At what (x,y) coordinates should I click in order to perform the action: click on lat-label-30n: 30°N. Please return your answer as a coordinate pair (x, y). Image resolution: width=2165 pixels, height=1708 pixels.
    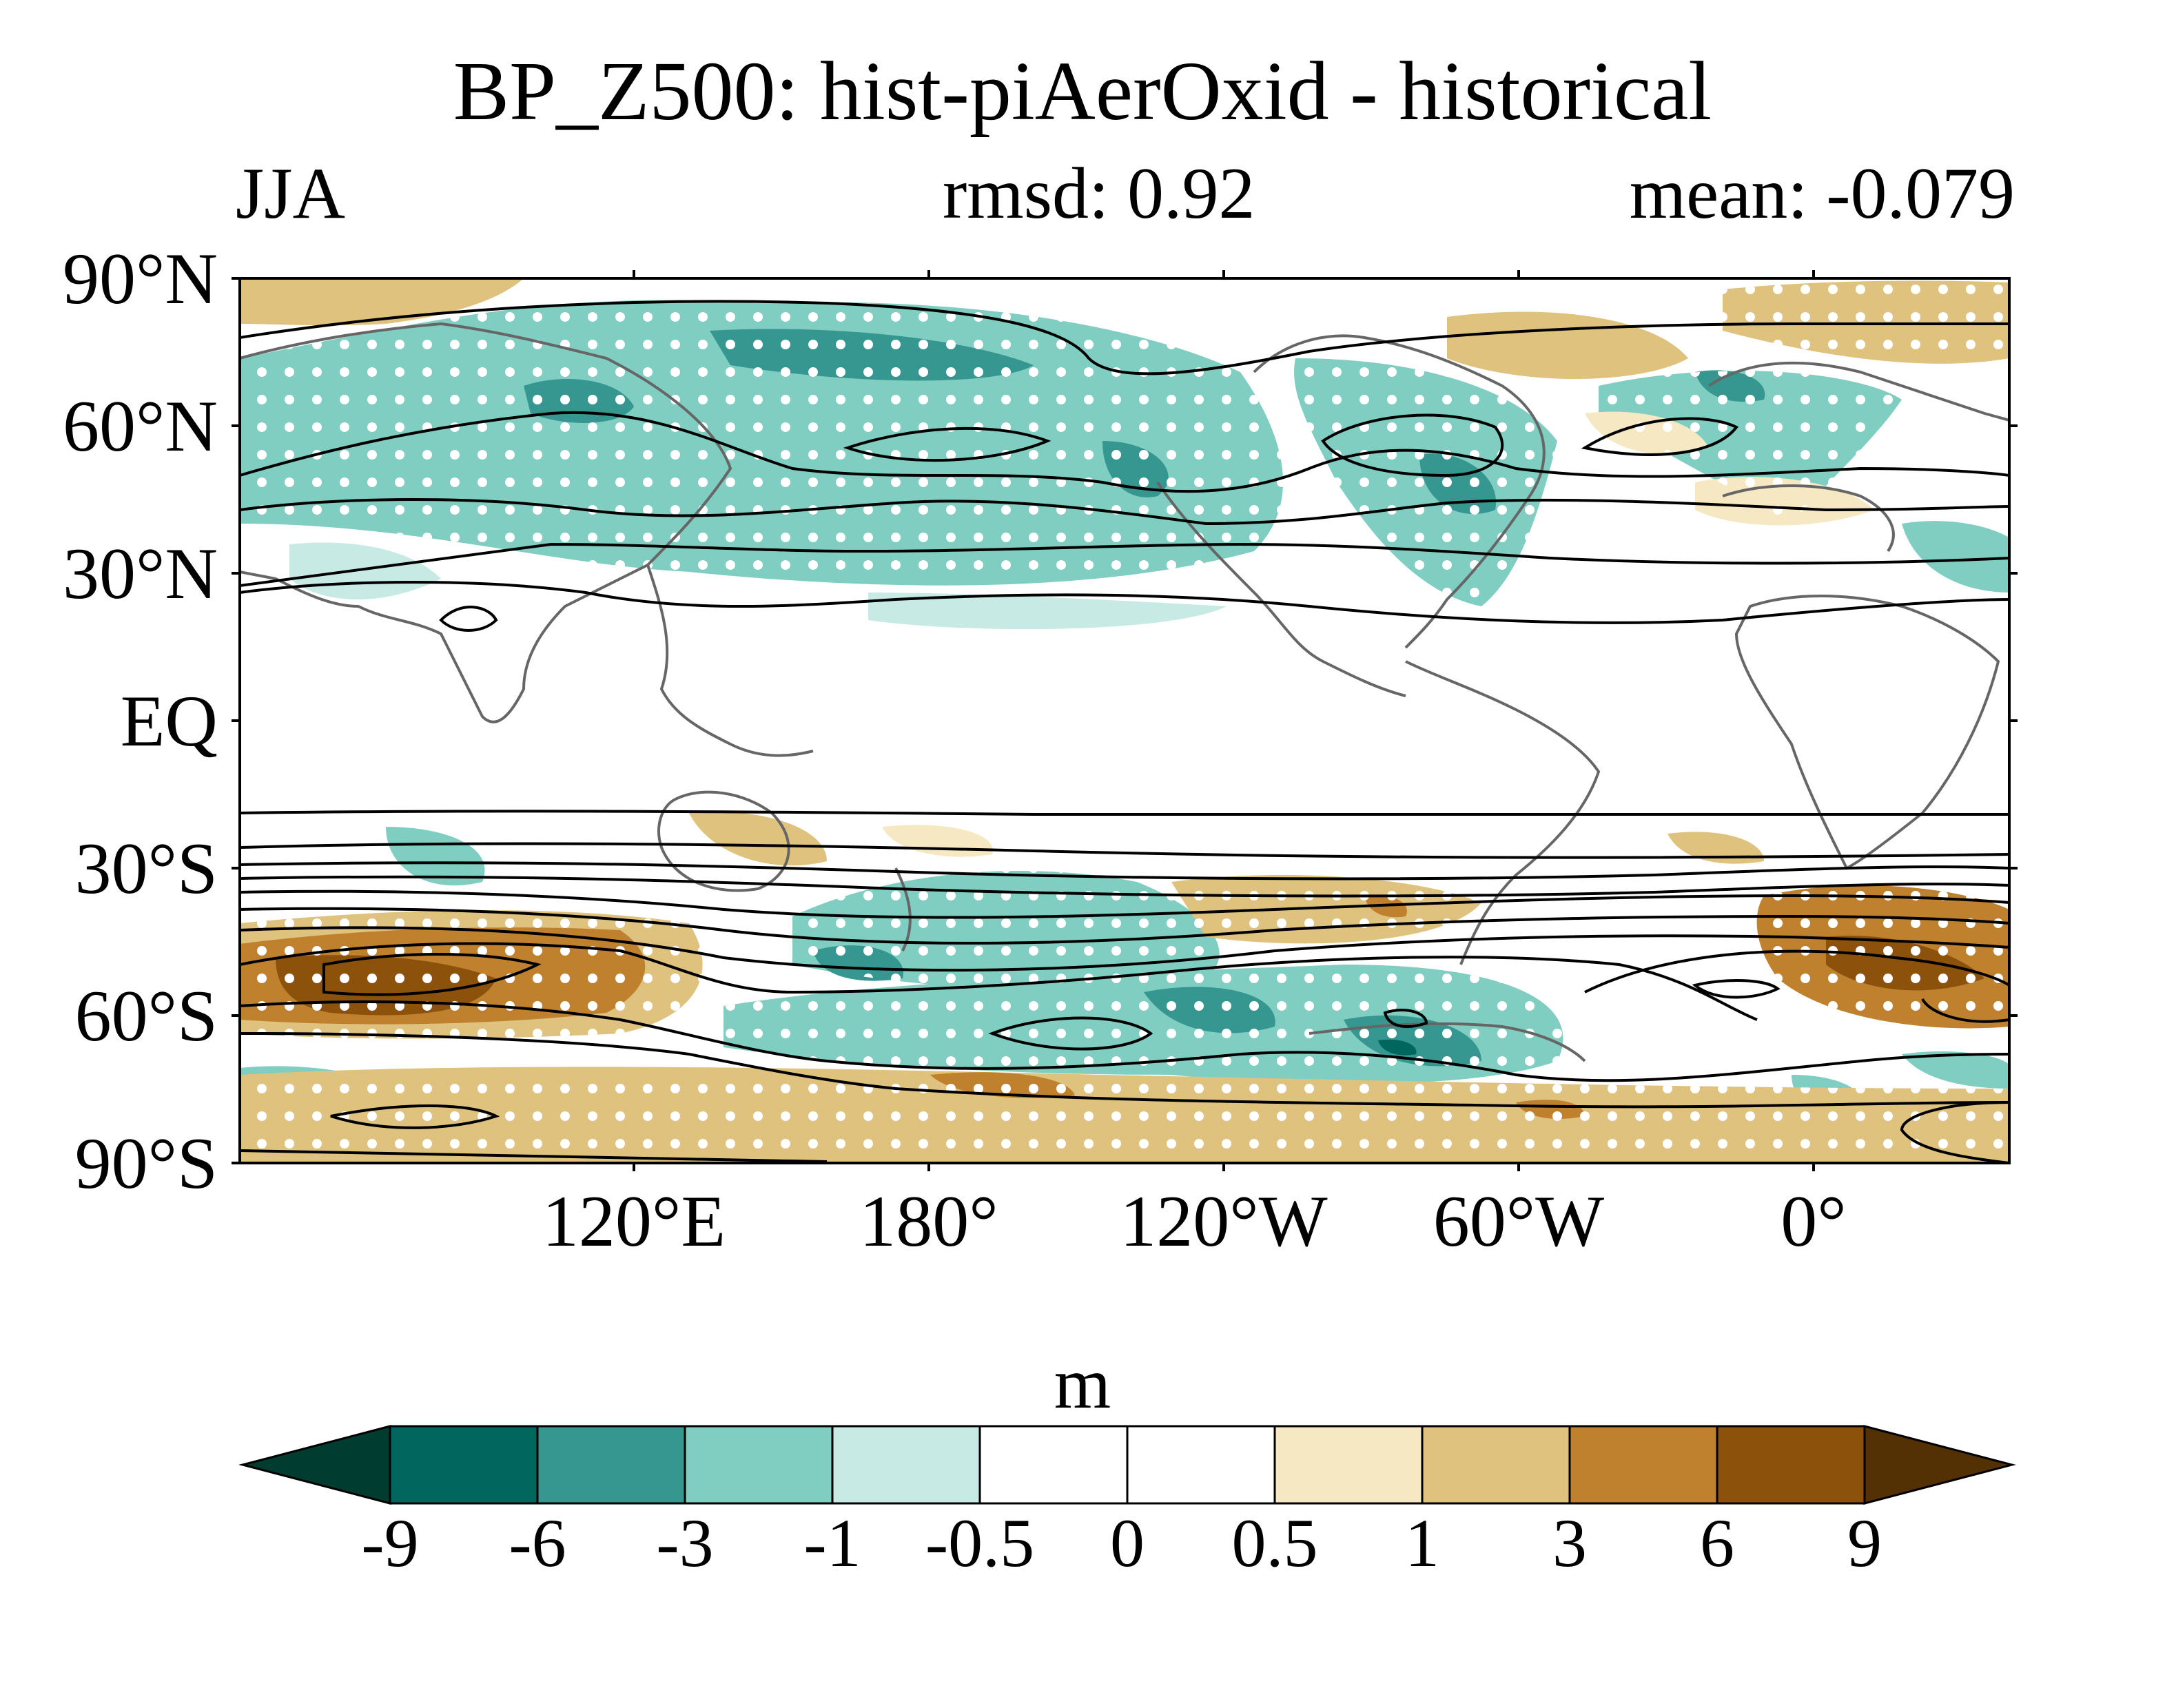
    Looking at the image, I should click on (140, 573).